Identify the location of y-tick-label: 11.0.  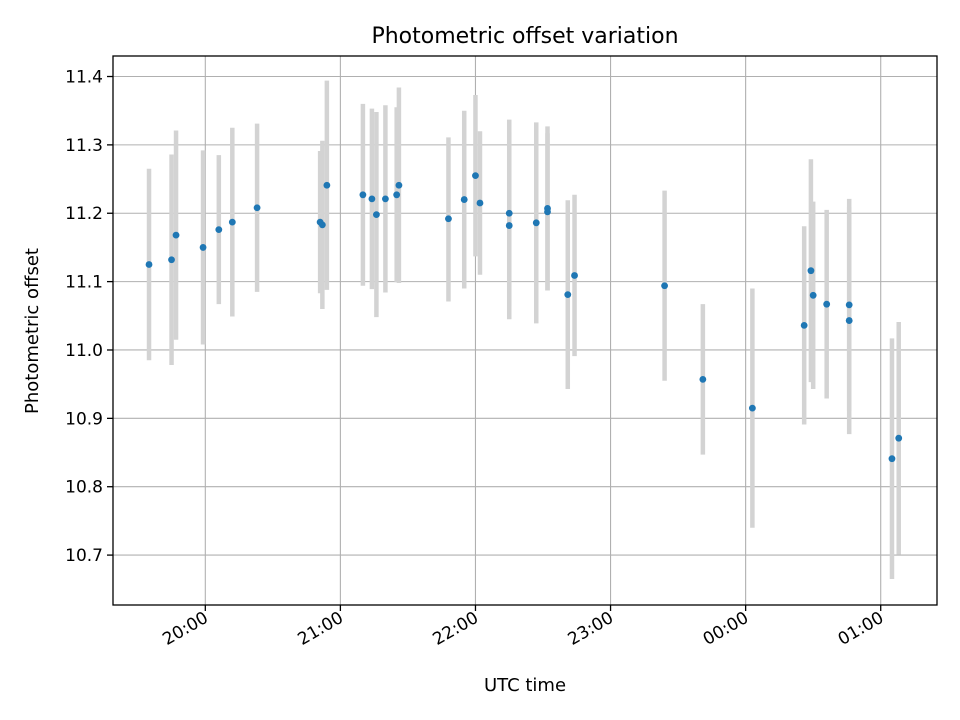
(84, 351).